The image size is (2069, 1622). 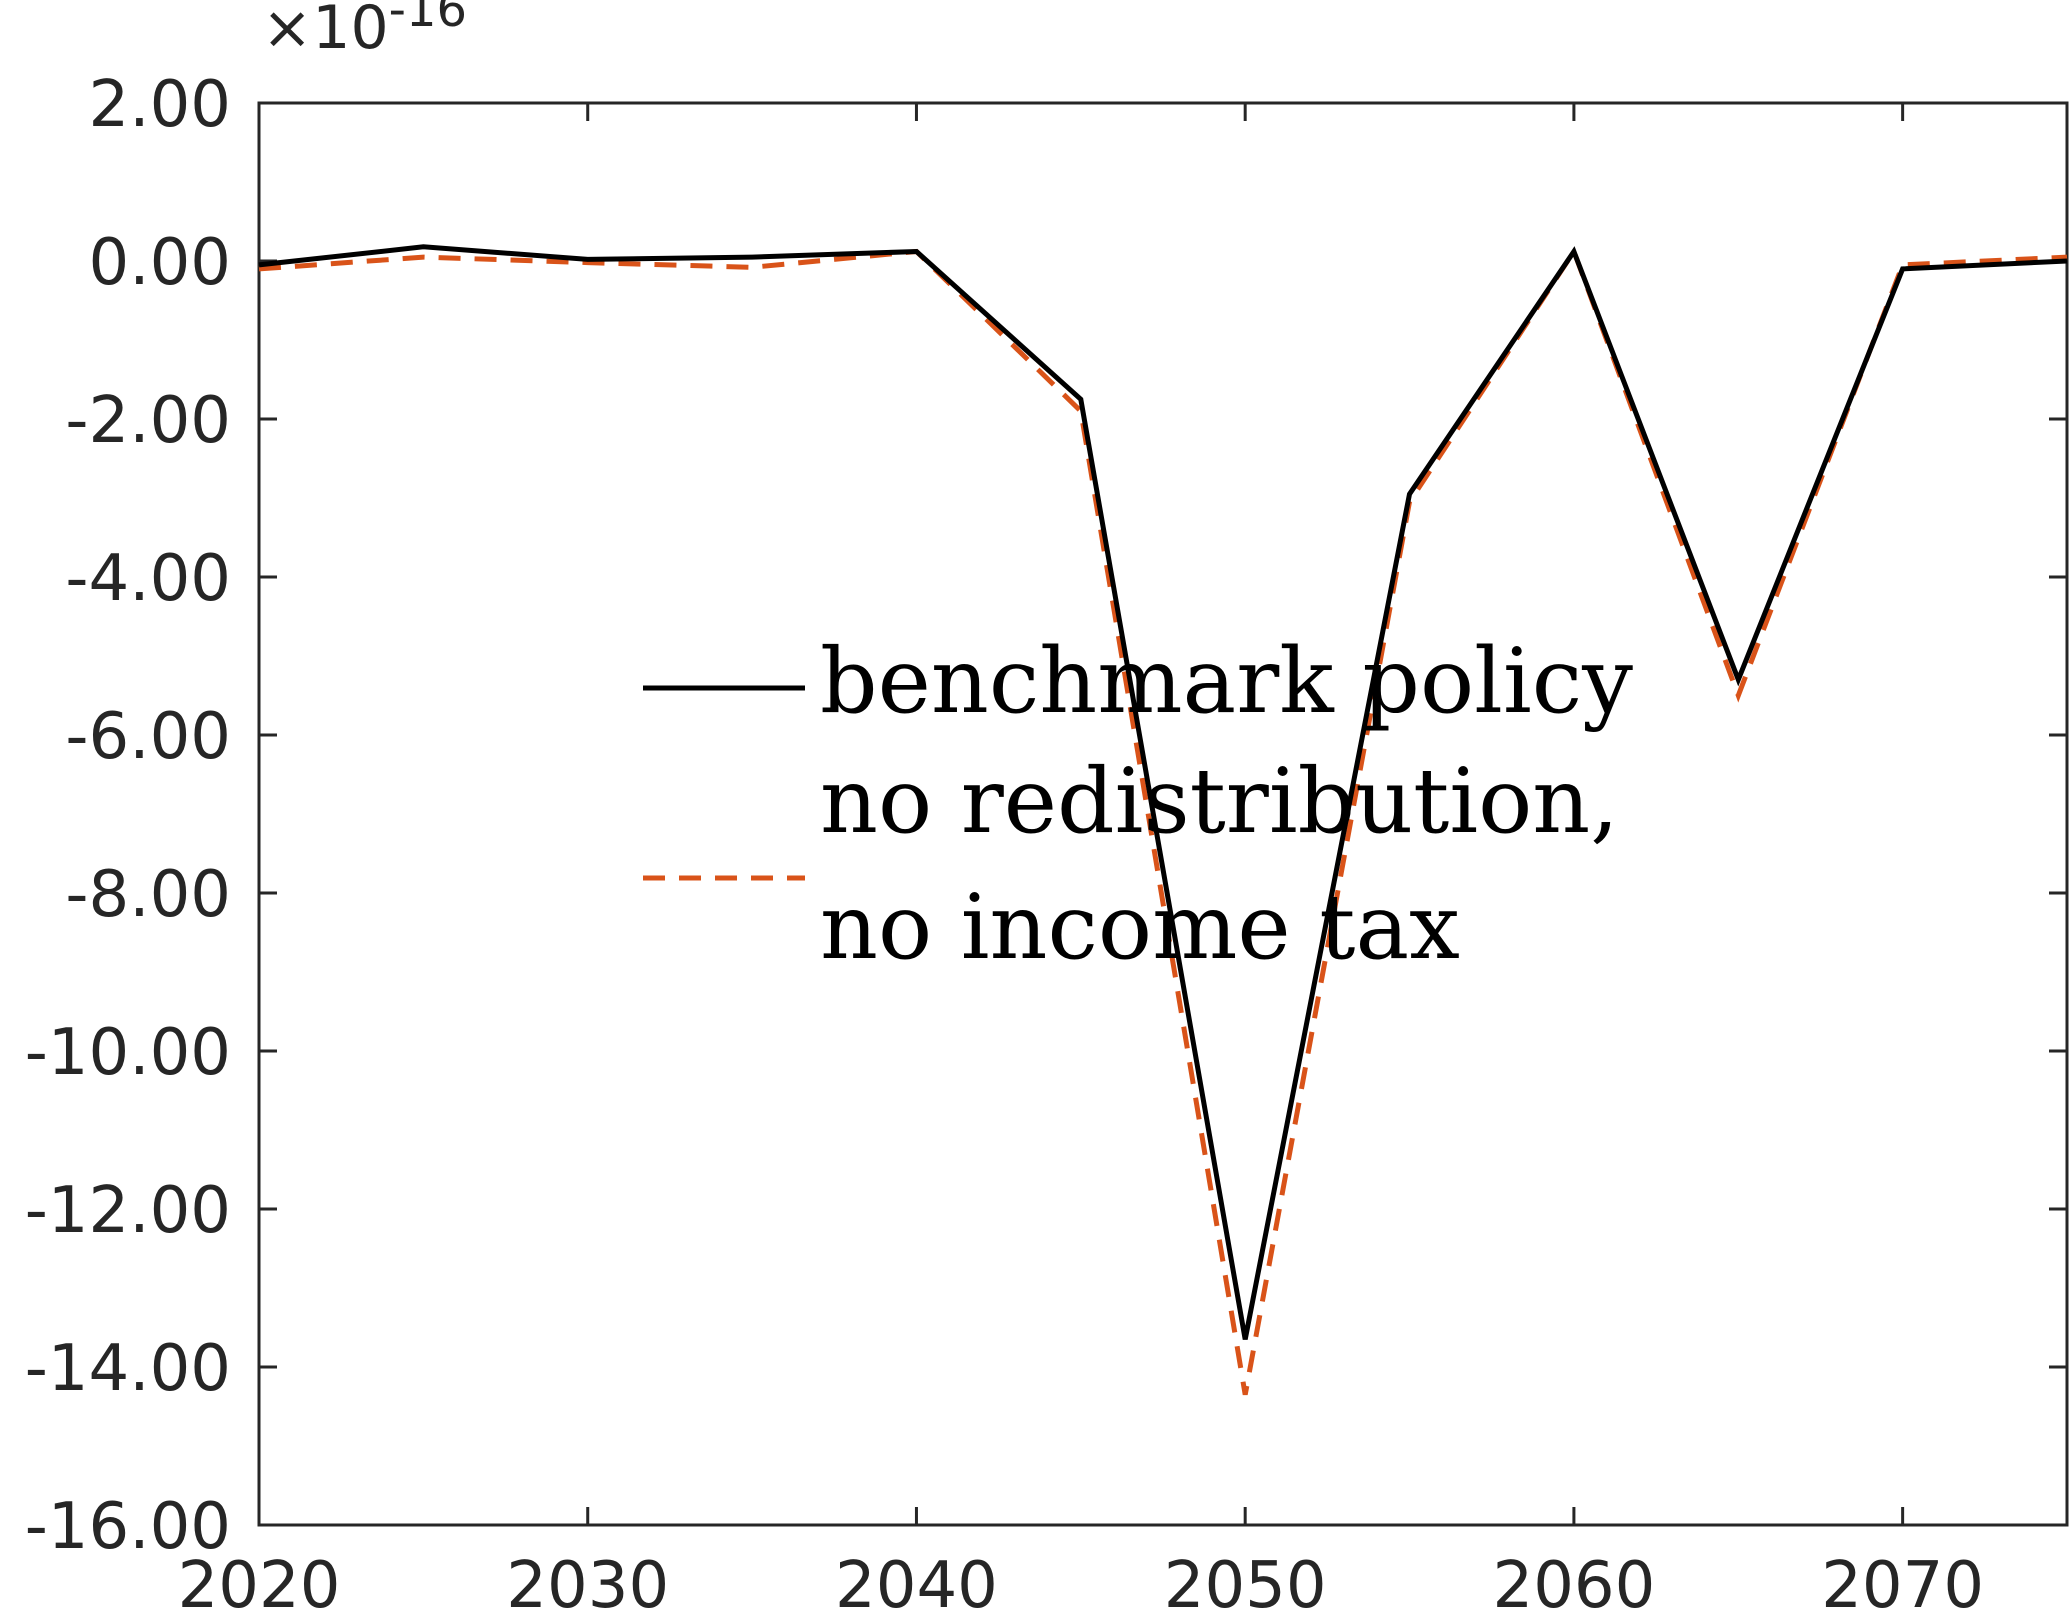 What do you see at coordinates (160, 105) in the screenshot?
I see `y-tick-label: 2.00` at bounding box center [160, 105].